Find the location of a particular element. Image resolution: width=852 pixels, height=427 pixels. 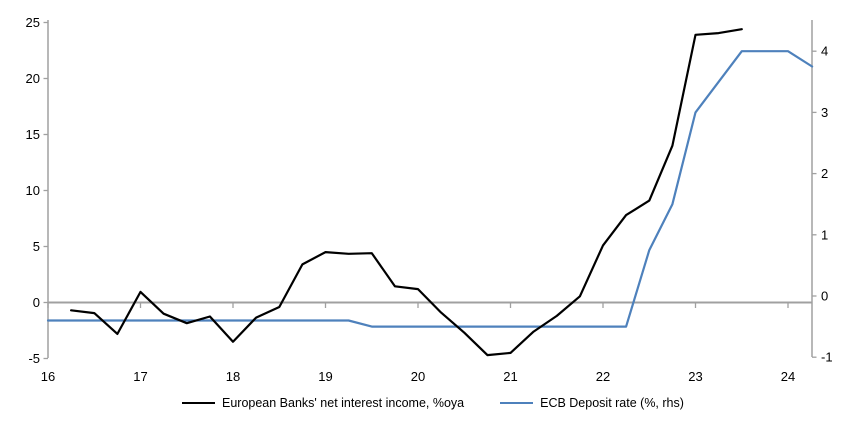

x-axis-tick-label: 24 is located at coordinates (788, 376).